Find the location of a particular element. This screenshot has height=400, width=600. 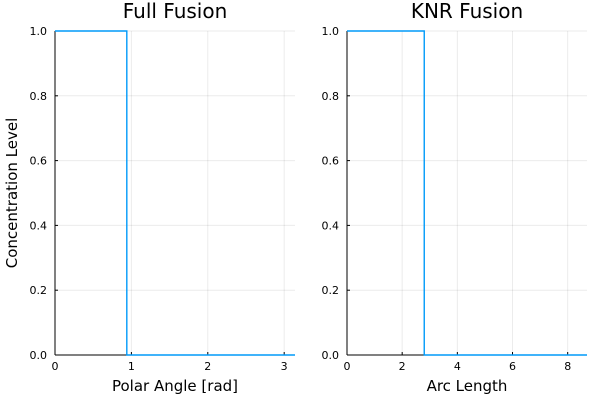

x-tick-label: 1 is located at coordinates (131, 366).